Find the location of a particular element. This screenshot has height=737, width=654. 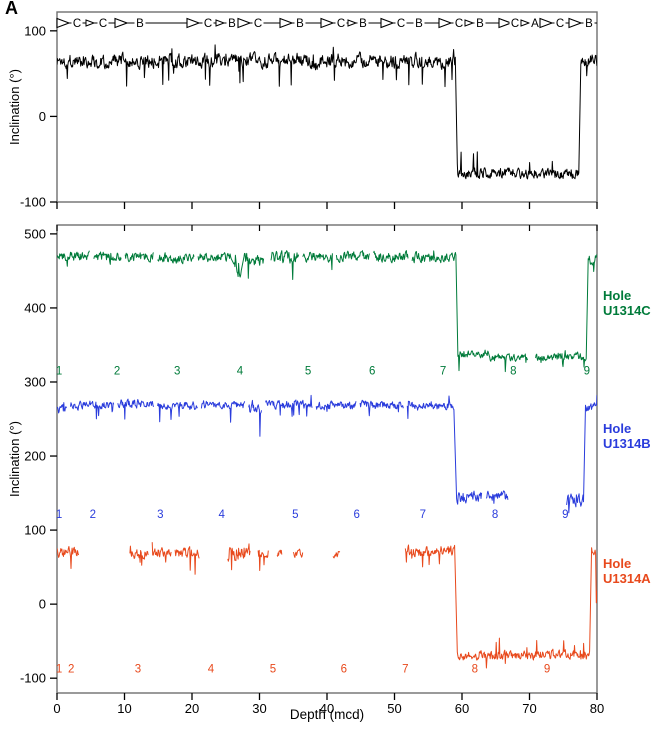

hole-u1314b-label-line1: Hole is located at coordinates (617, 428).